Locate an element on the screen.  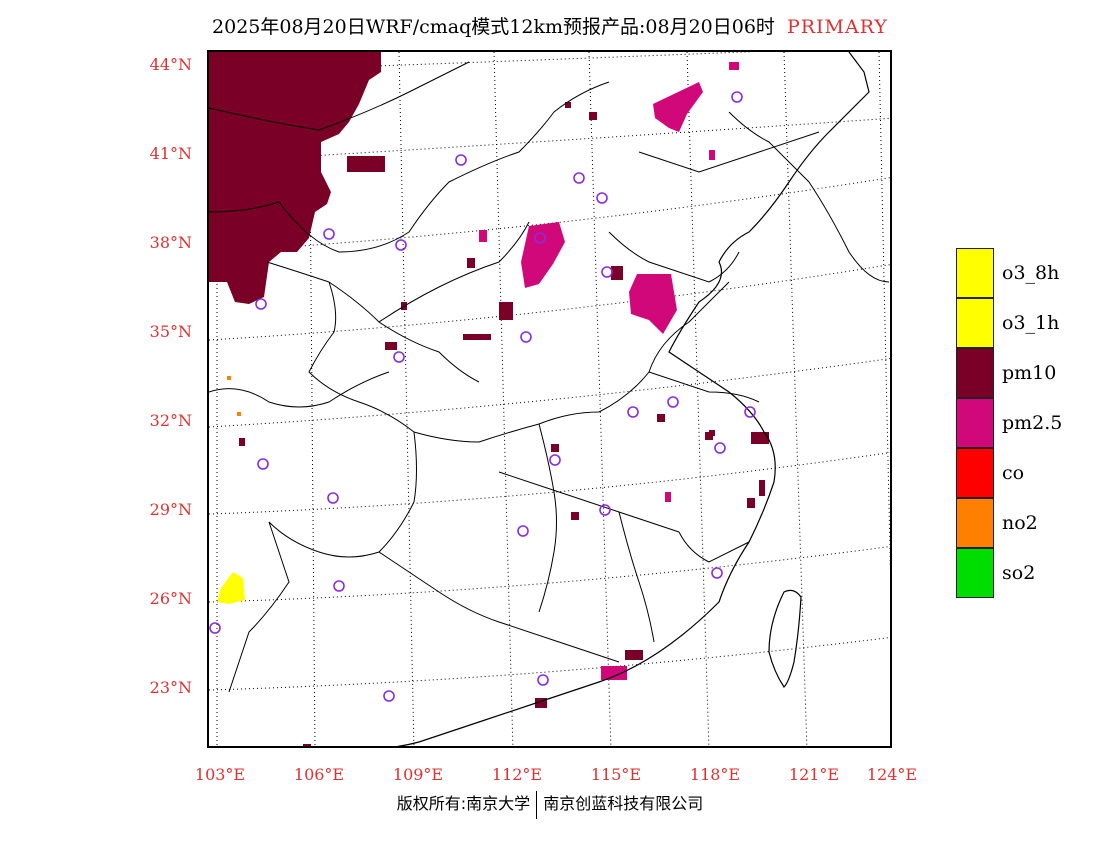
copyright-footer: 版权所有:南京大学 南京创蓝科技有限公司 is located at coordinates (550, 804).